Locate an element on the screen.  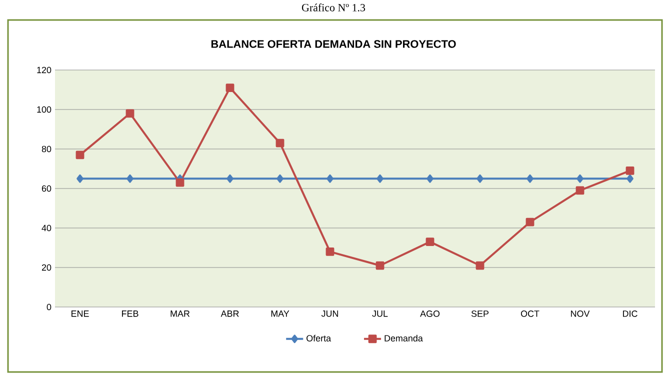
legend-label: Demanda is located at coordinates (403, 338).